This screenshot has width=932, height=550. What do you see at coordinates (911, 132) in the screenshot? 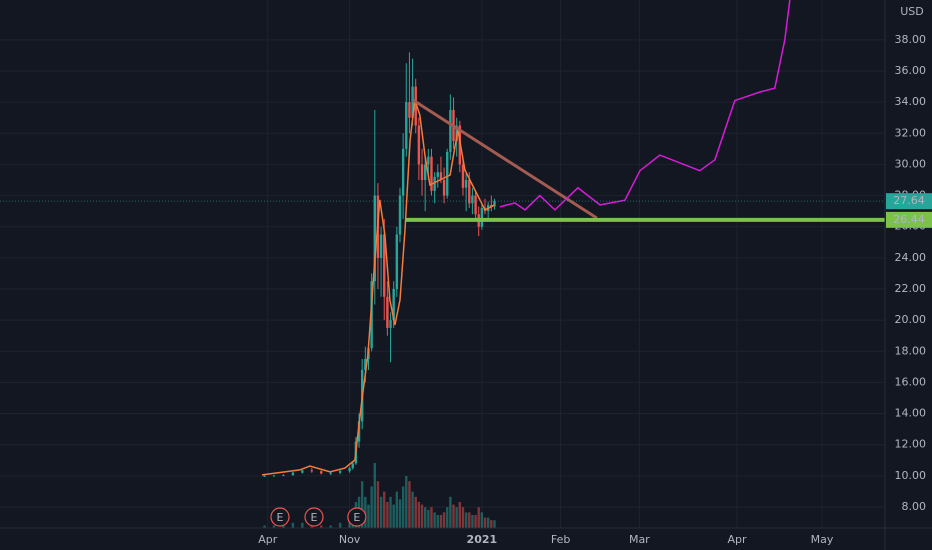
I see `y-tick-label: 32.00` at bounding box center [911, 132].